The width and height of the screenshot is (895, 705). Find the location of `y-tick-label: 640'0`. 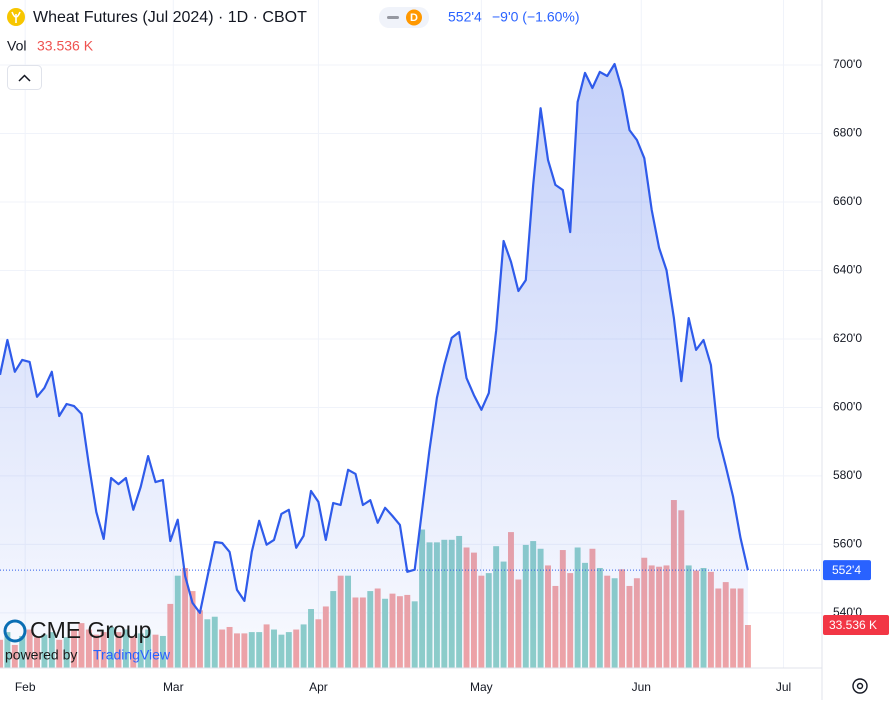

y-tick-label: 640'0 is located at coordinates (847, 270).